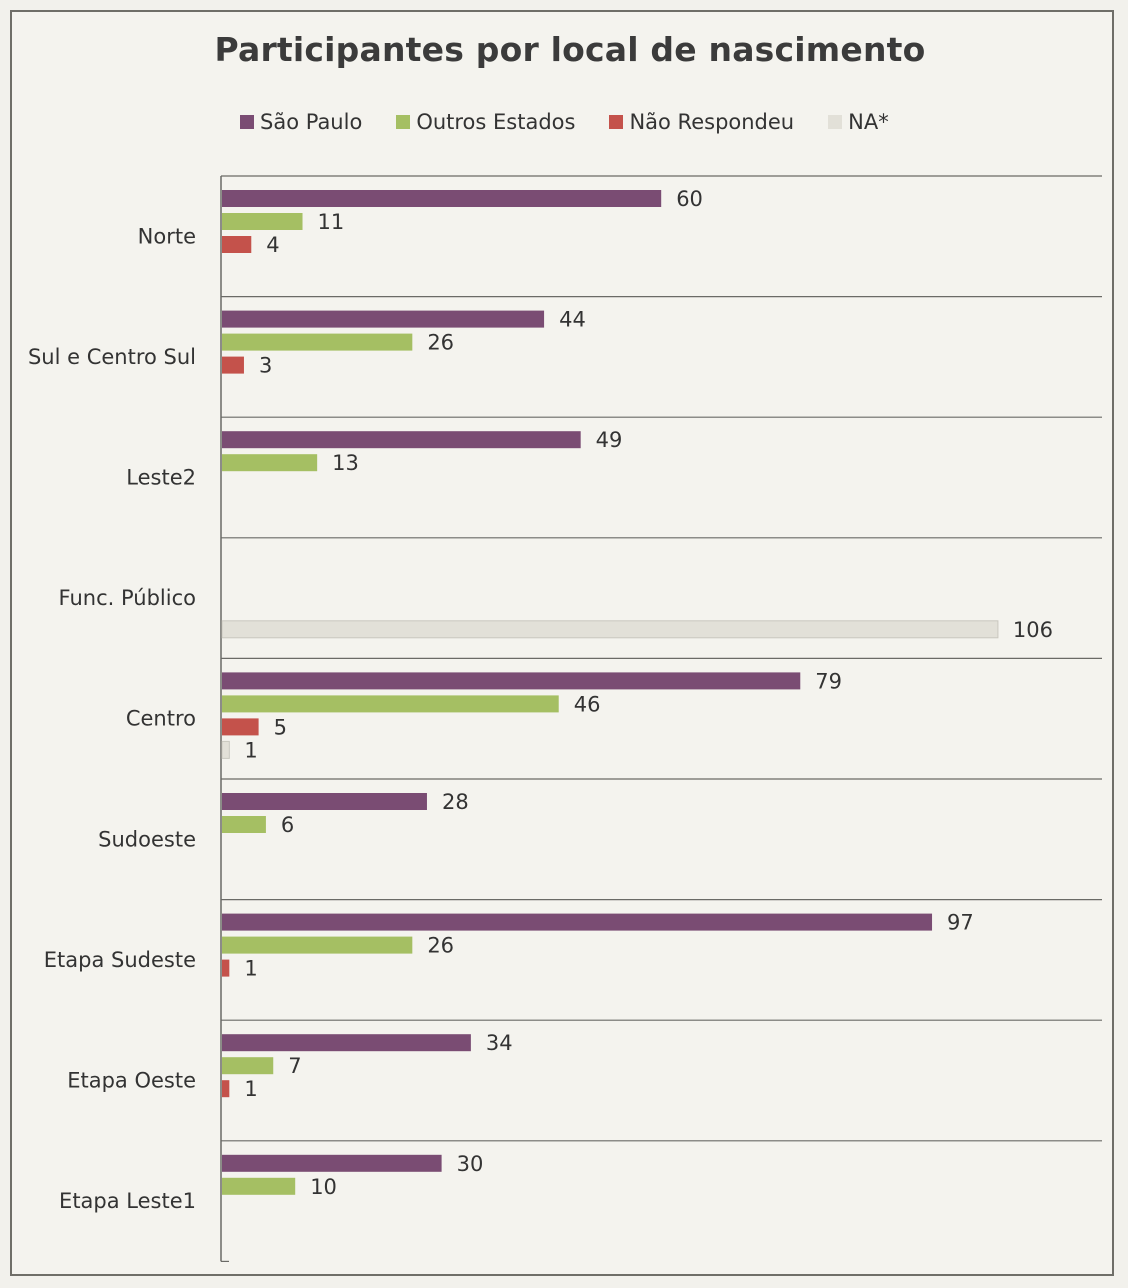 The width and height of the screenshot is (1128, 1288). What do you see at coordinates (167, 236) in the screenshot?
I see `category-label-norte: Norte` at bounding box center [167, 236].